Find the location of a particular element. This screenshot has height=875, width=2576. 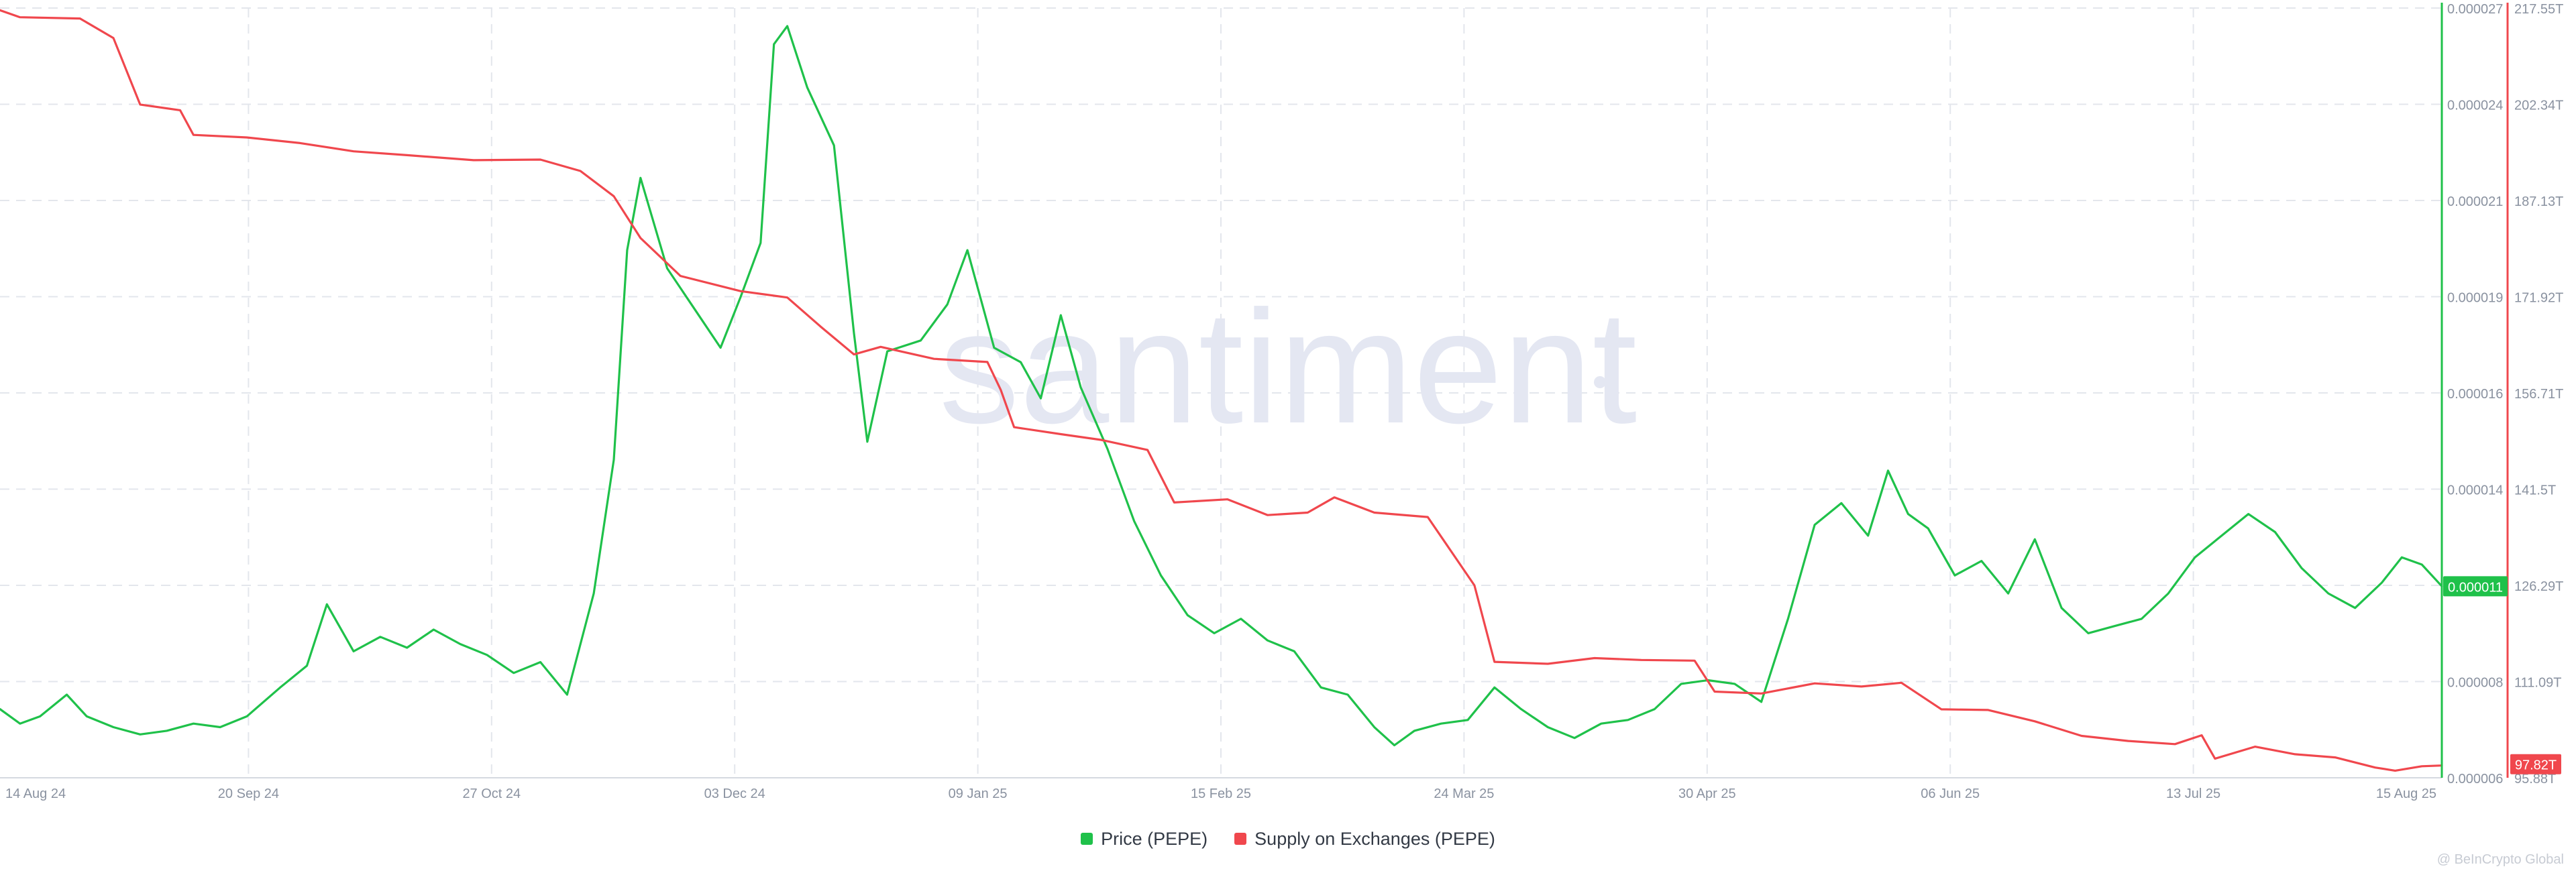

y-left-tick-label: 0.000019 is located at coordinates (2475, 298).